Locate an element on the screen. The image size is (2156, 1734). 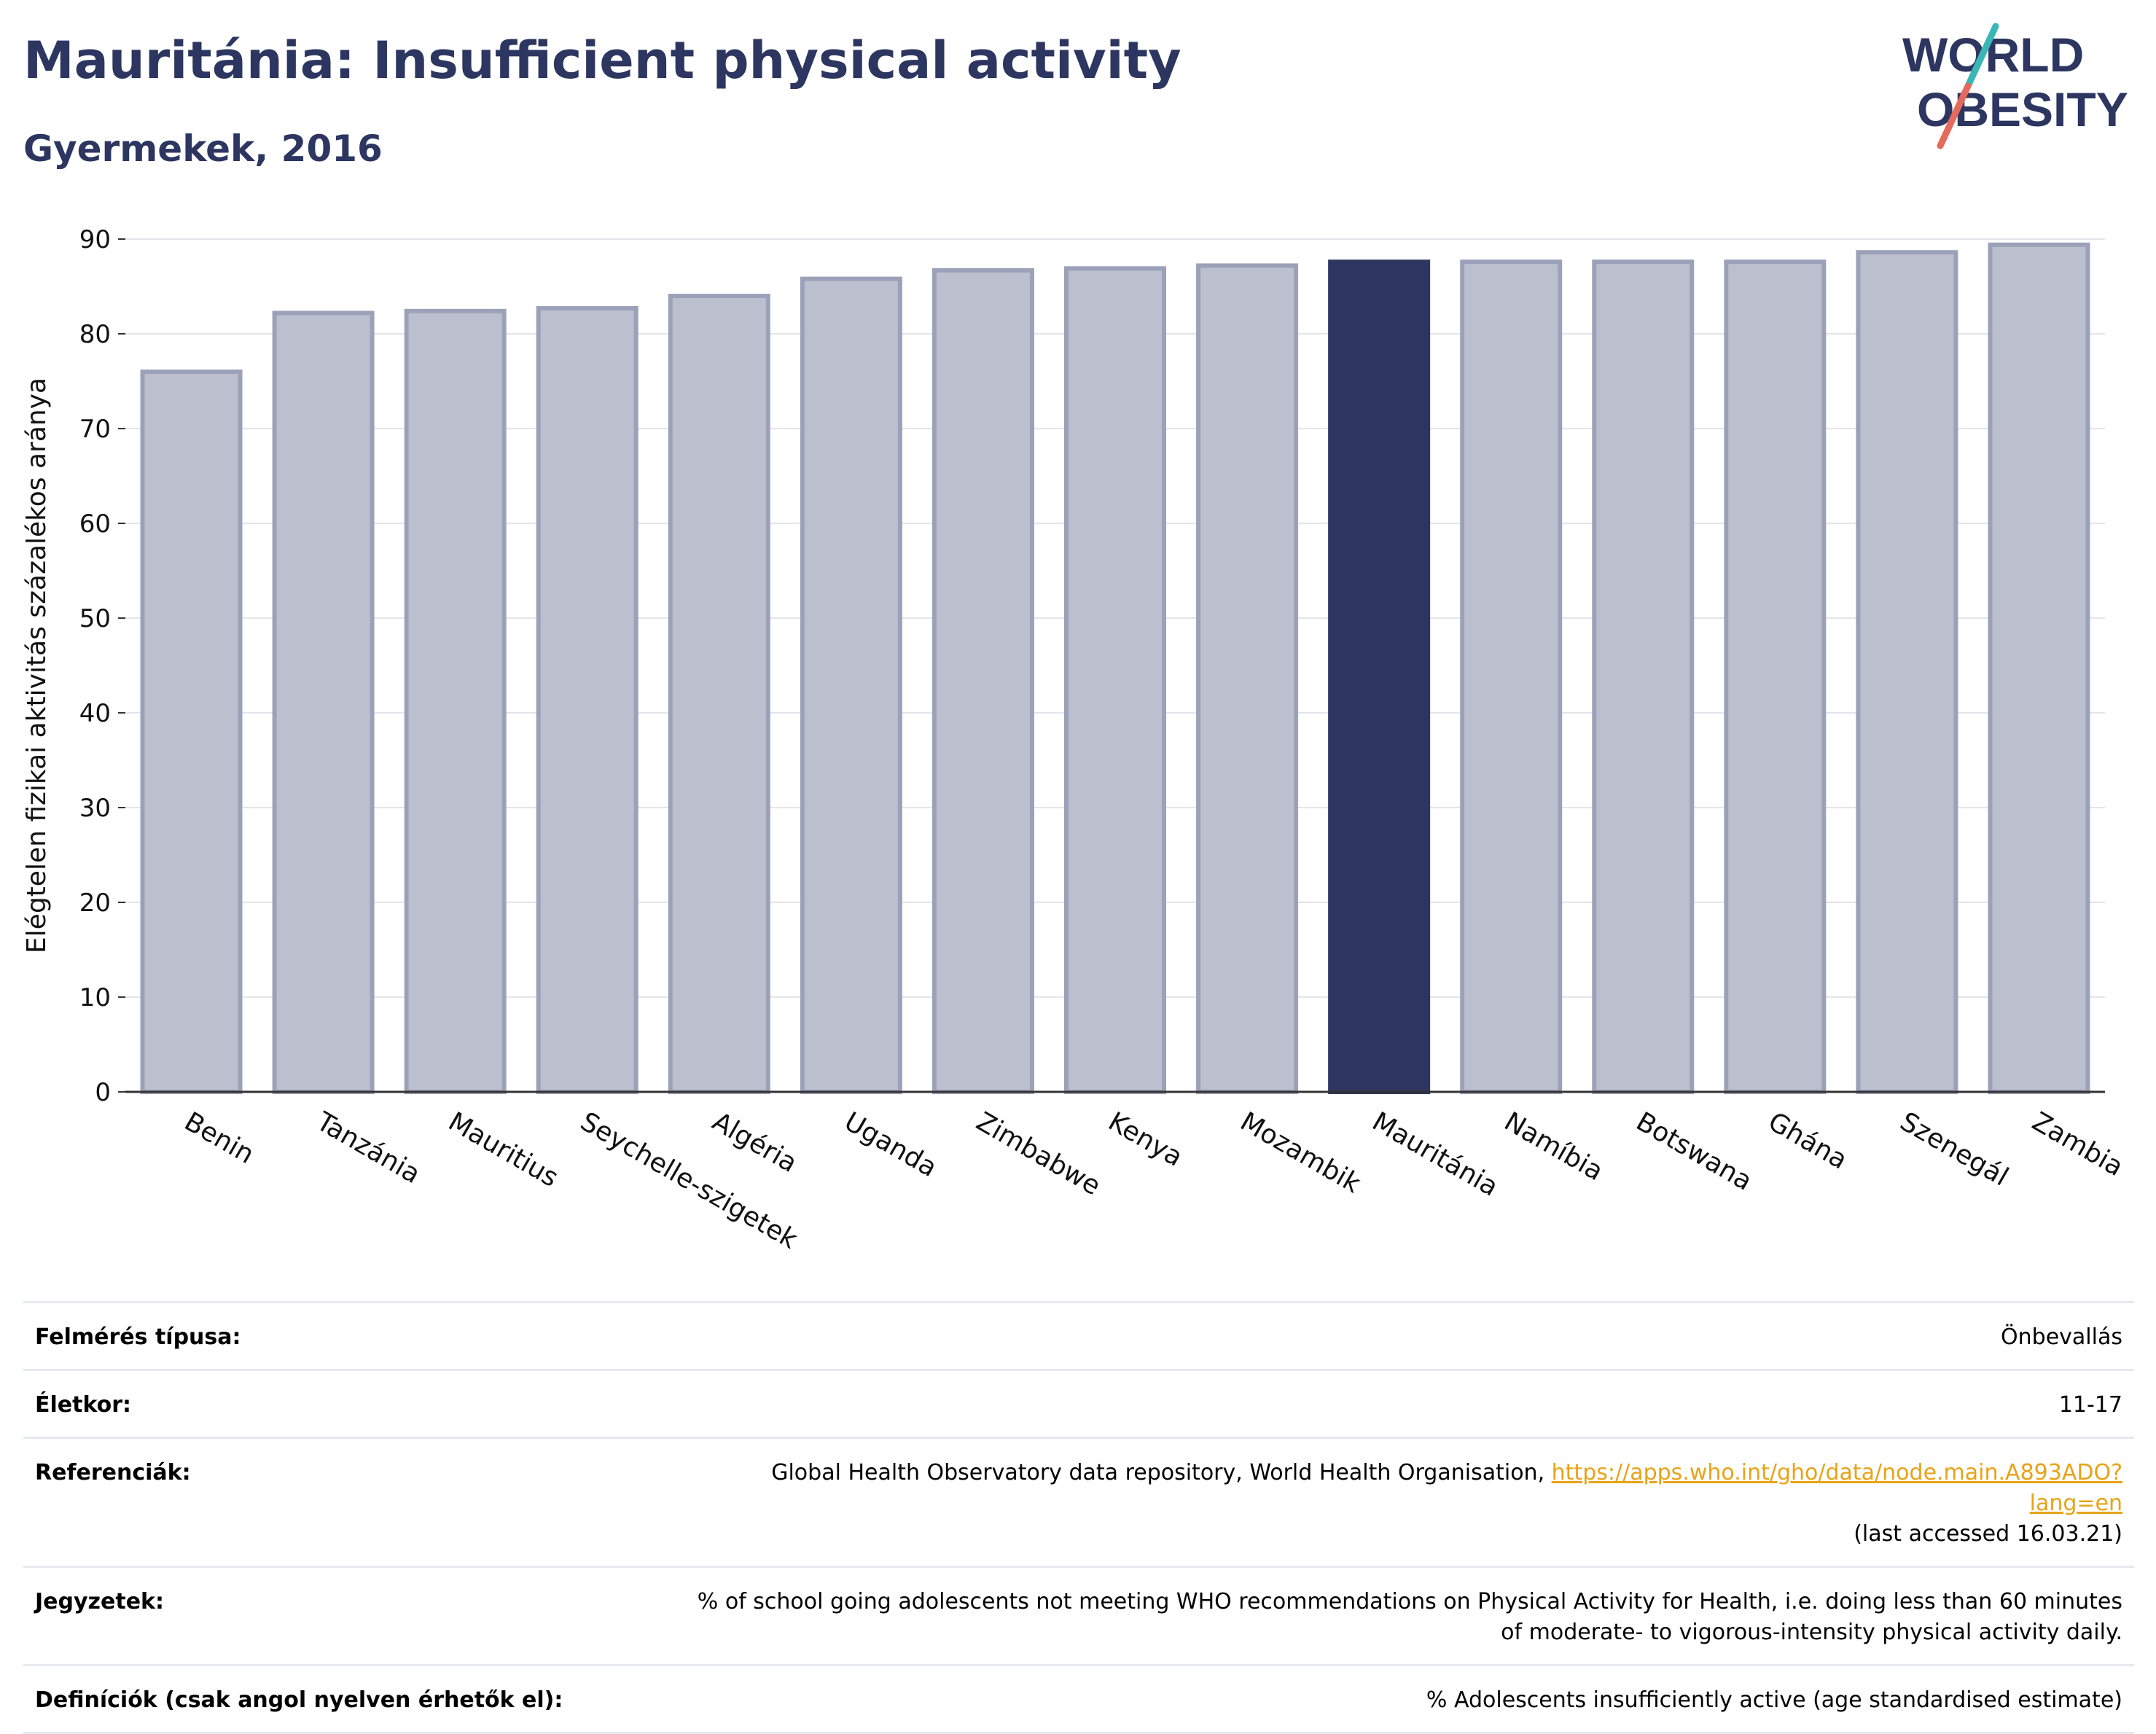
info-row-age: Életkor: 11-17 is located at coordinates (1079, 1403).